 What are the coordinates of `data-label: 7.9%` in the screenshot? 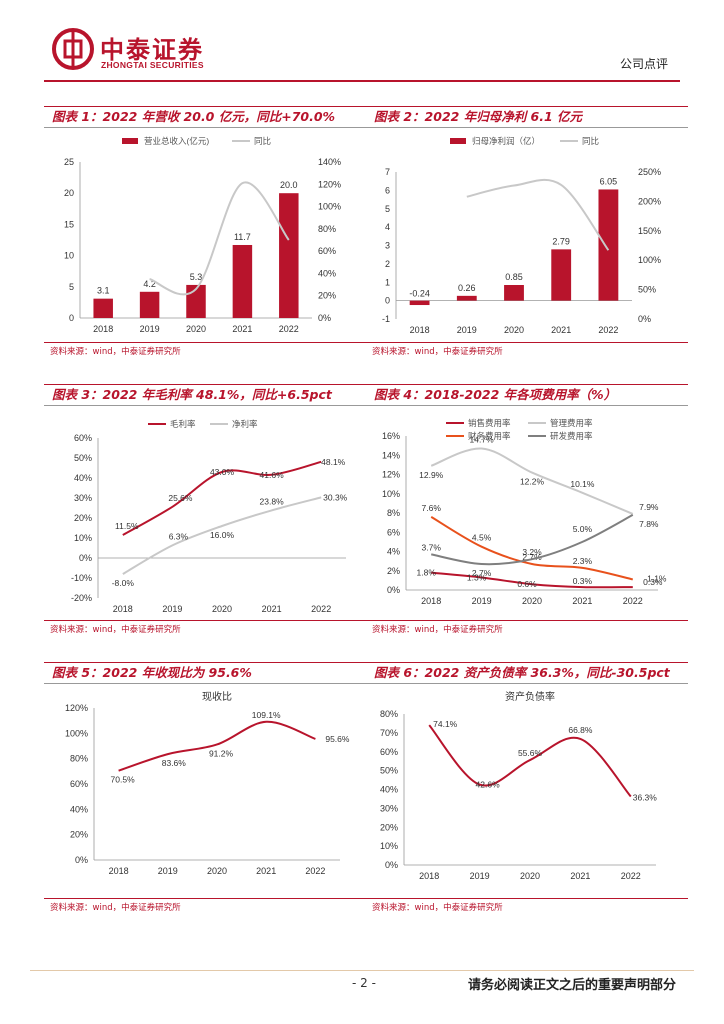 It's located at (649, 507).